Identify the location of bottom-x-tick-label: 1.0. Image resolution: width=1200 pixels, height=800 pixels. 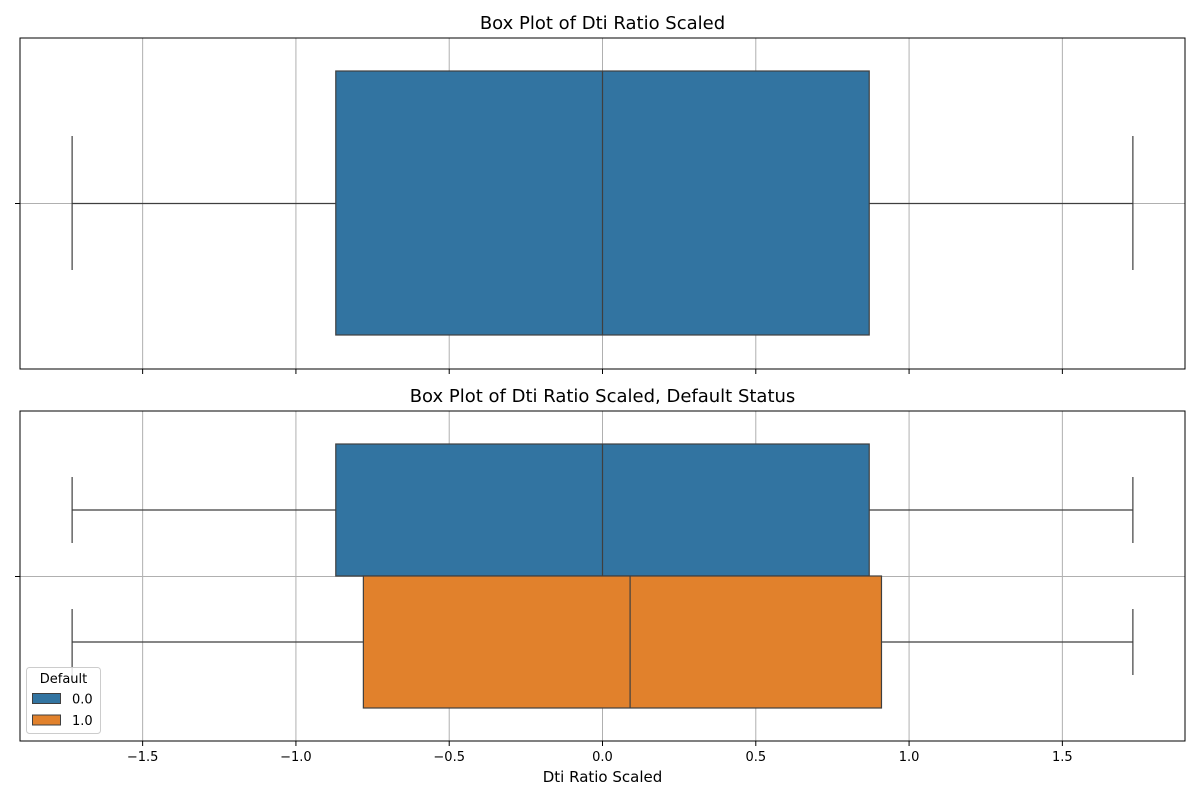
(909, 757).